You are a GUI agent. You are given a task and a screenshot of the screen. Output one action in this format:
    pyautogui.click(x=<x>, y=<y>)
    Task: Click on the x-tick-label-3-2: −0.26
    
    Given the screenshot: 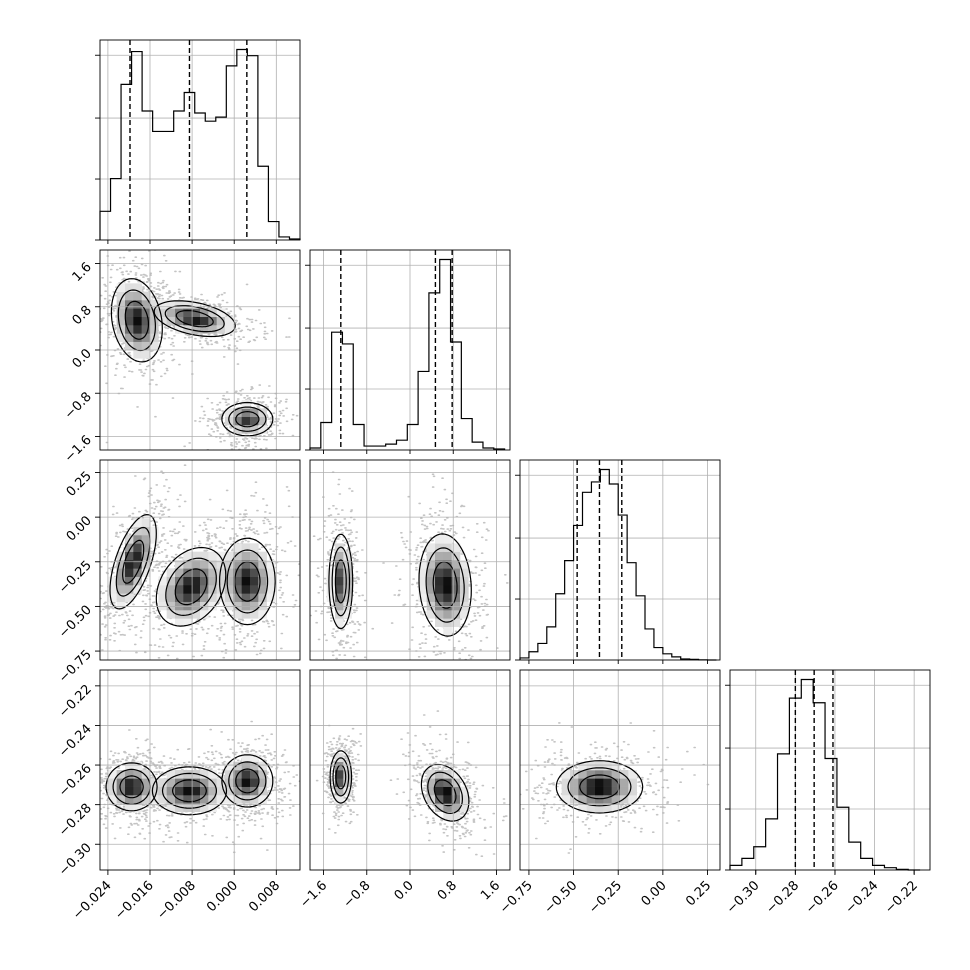 What is the action you would take?
    pyautogui.click(x=822, y=897)
    